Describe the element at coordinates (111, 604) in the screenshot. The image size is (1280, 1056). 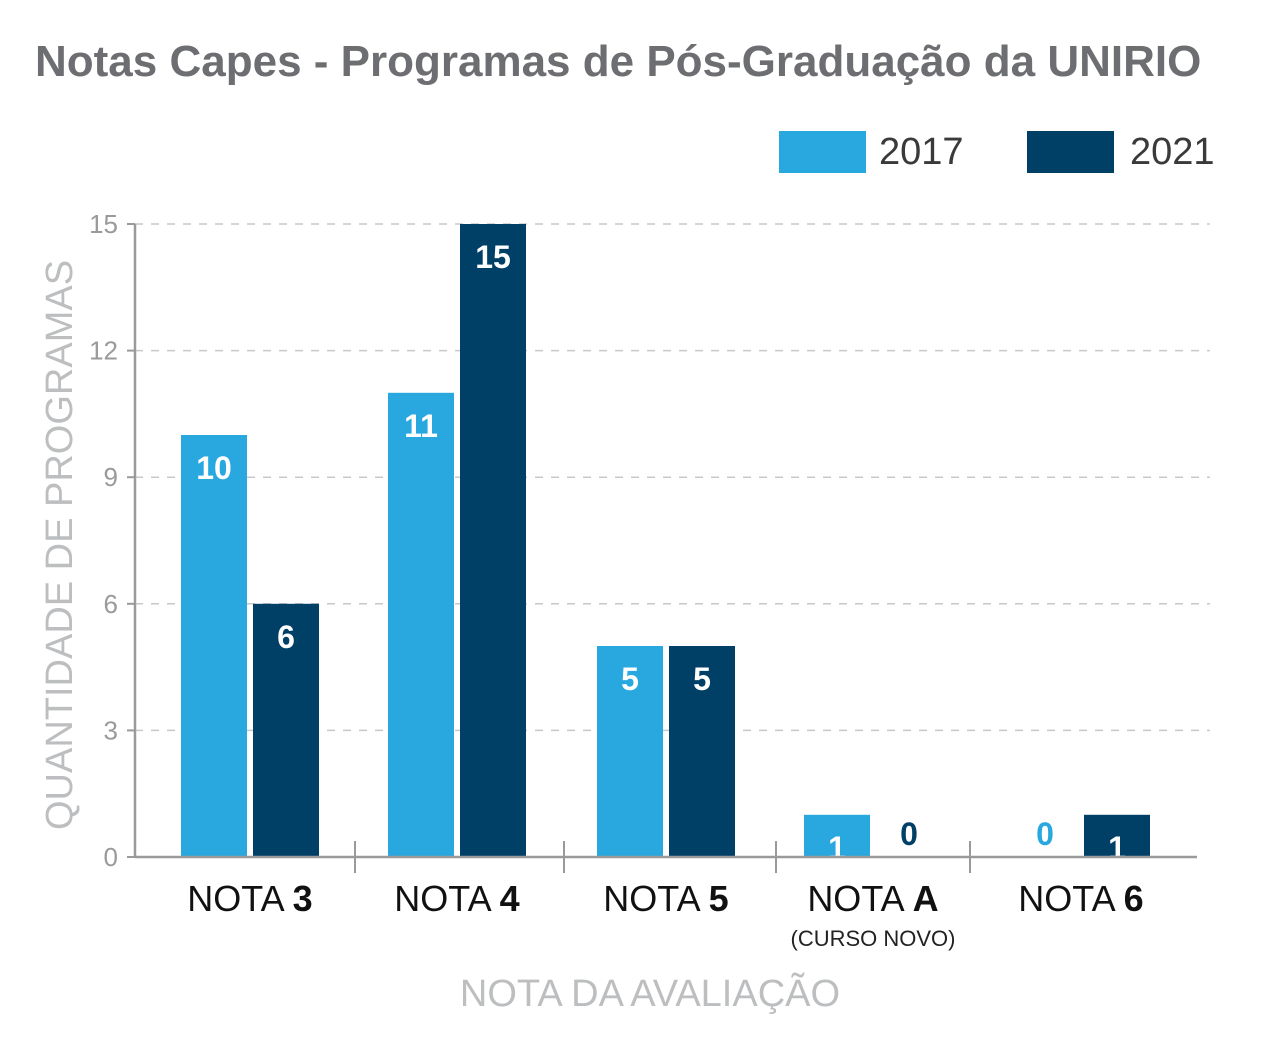
I see `y-tick-label: 6` at that location.